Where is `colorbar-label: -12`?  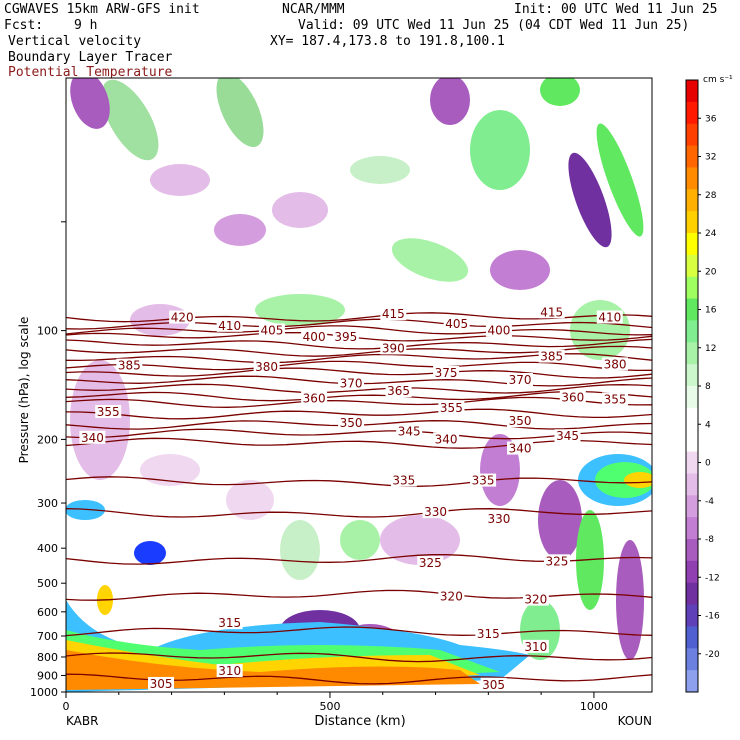 colorbar-label: -12 is located at coordinates (712, 578).